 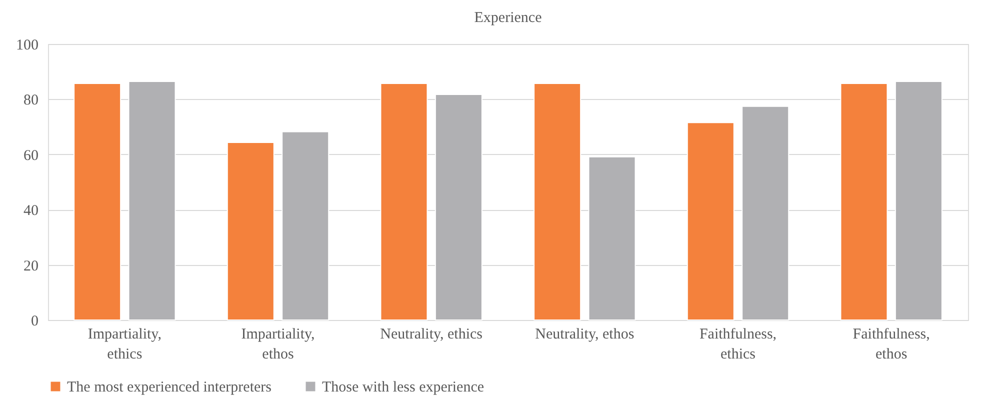 What do you see at coordinates (403, 388) in the screenshot?
I see `legend-label: Those with less experience` at bounding box center [403, 388].